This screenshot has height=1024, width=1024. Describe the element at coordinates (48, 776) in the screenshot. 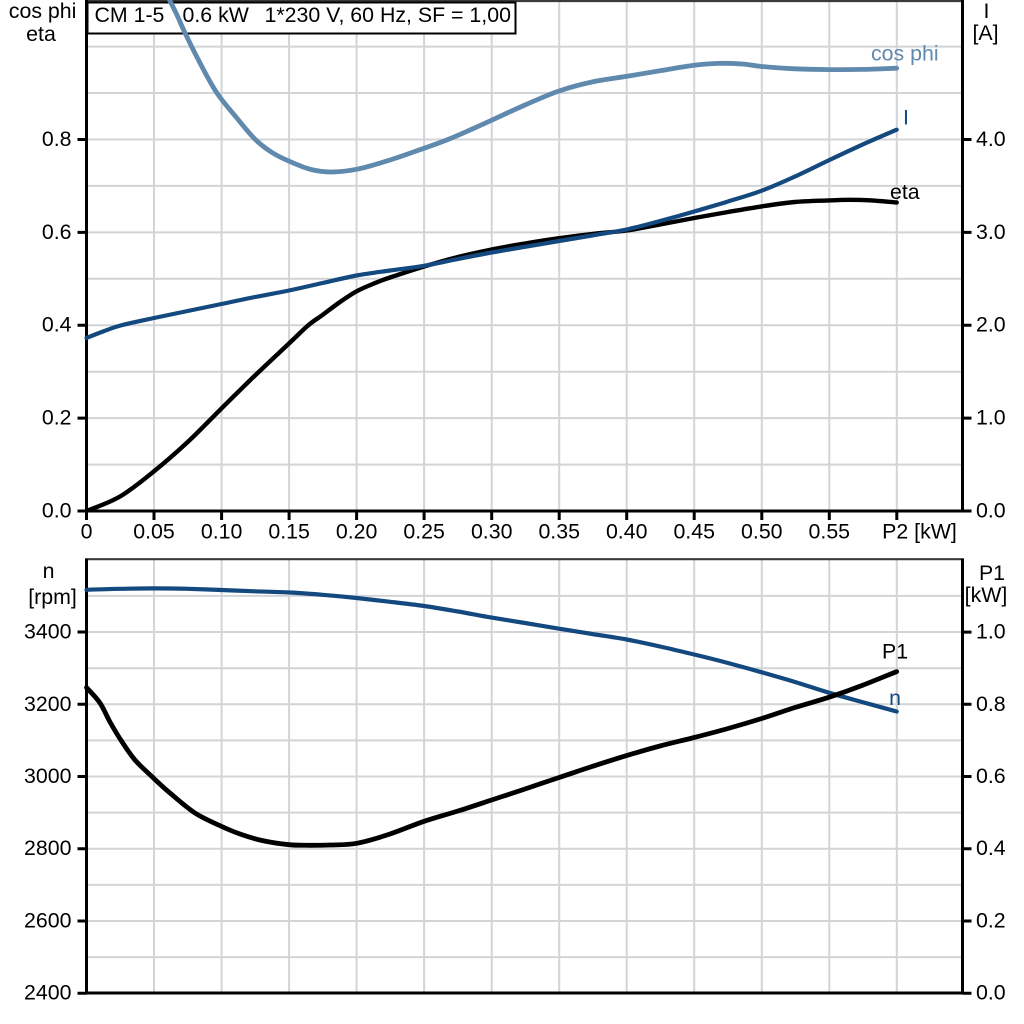

I see `svg-text: 3000` at that location.